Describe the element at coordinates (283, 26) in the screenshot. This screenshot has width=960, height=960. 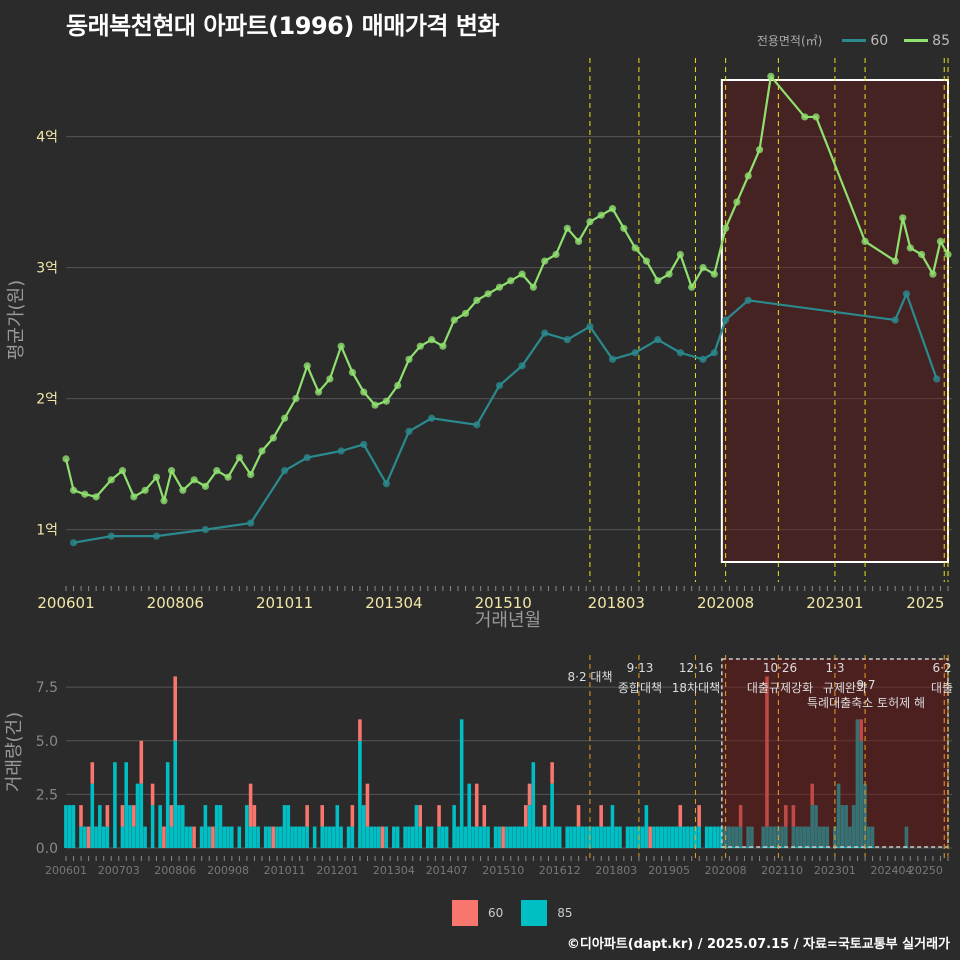
I see `chart-title: 동래복천현대 아파트(1996) 매매가격 변화` at that location.